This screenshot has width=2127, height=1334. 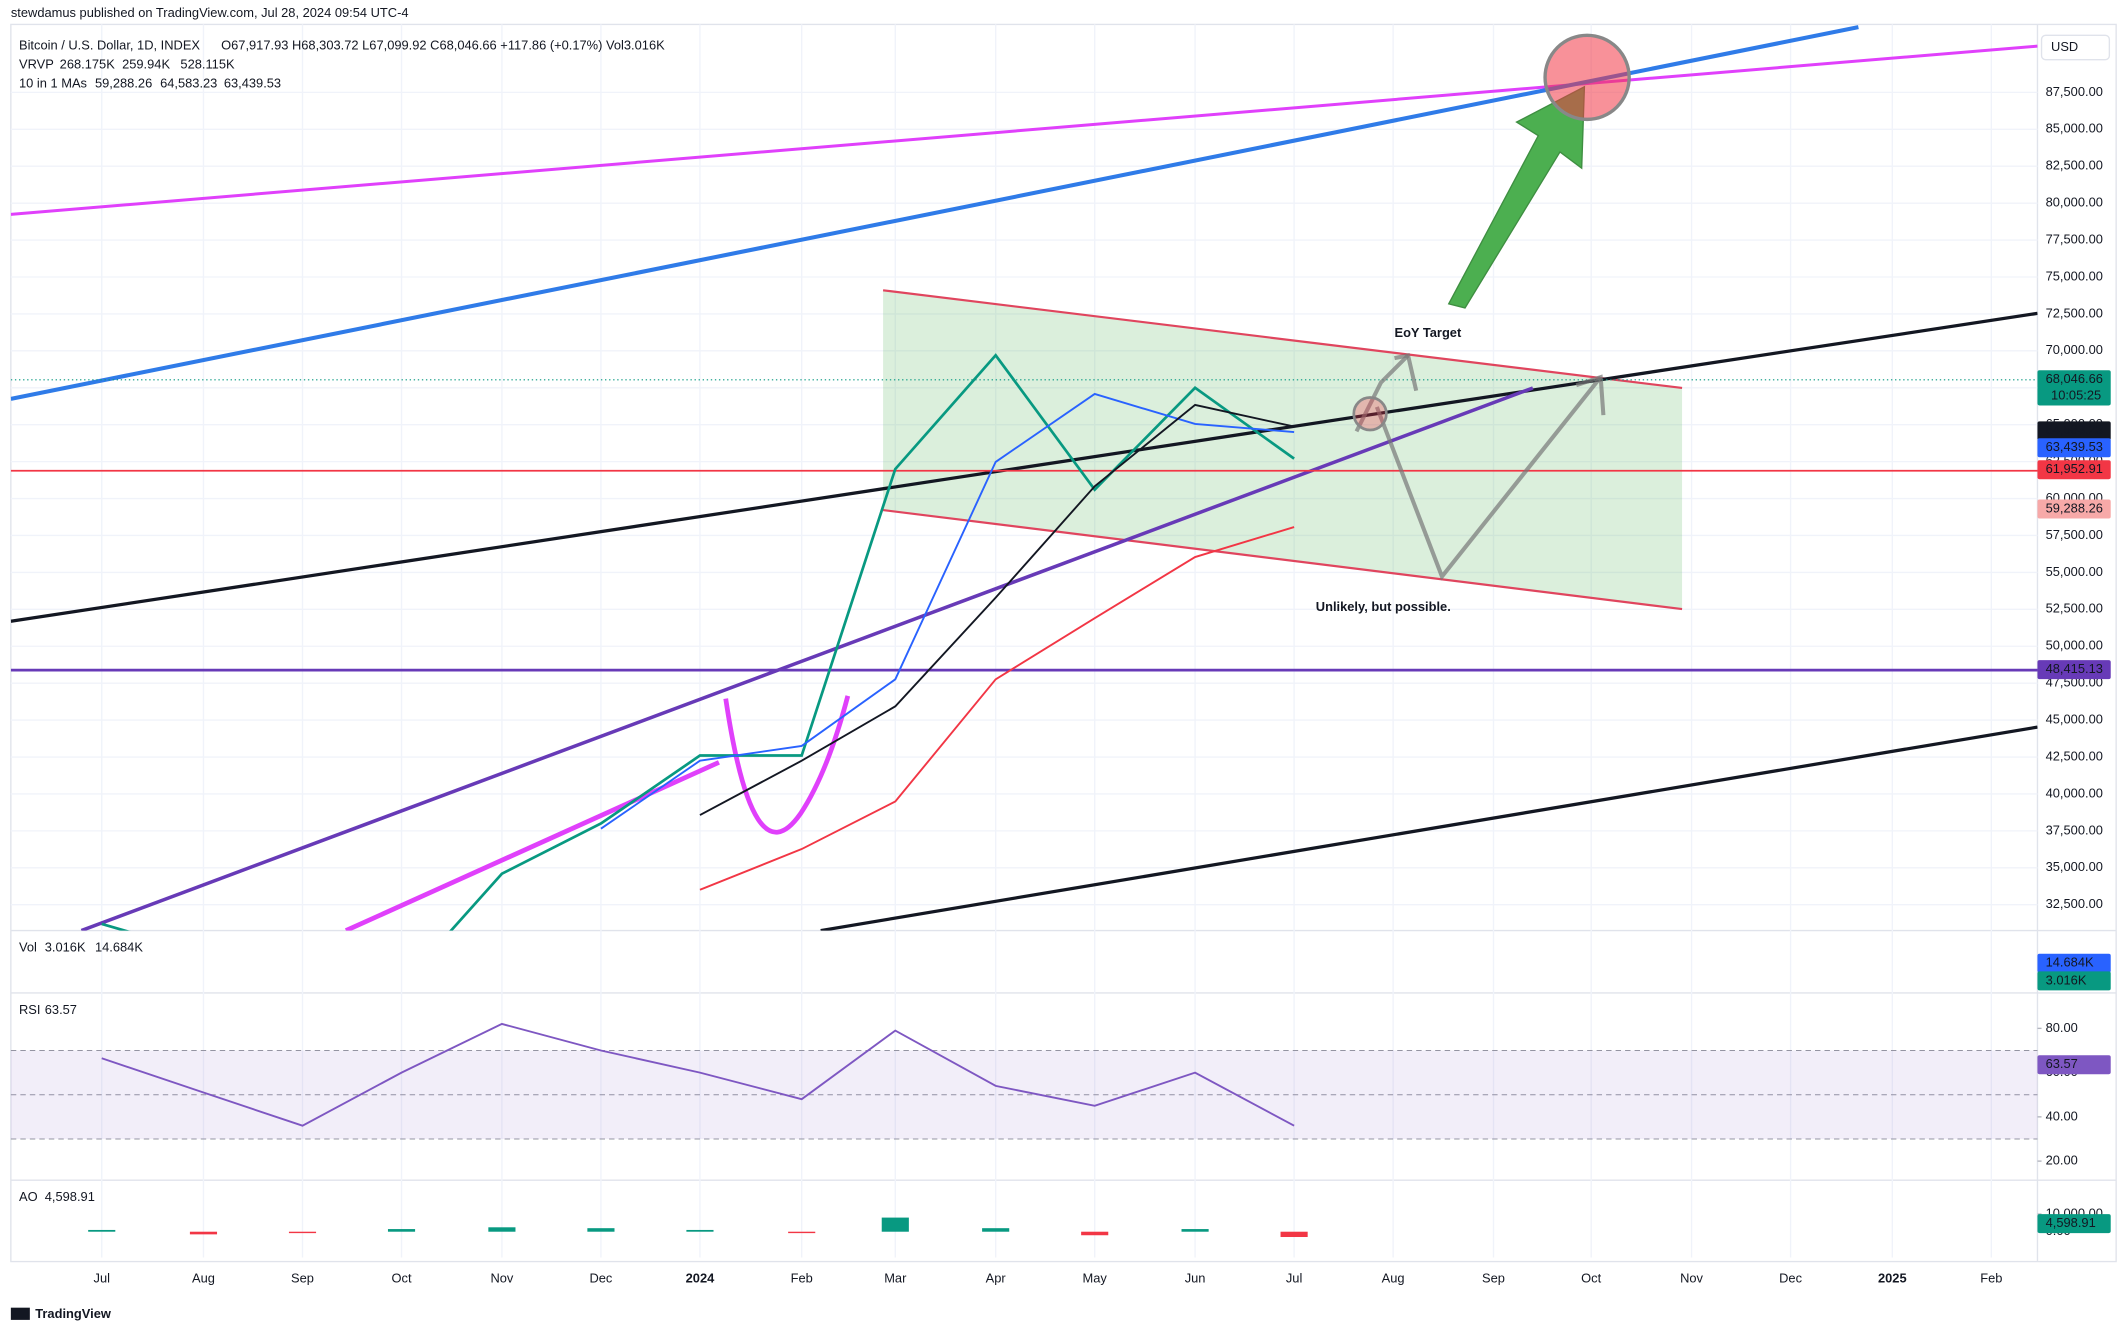 What do you see at coordinates (203, 1278) in the screenshot?
I see `x-tick-label: Aug` at bounding box center [203, 1278].